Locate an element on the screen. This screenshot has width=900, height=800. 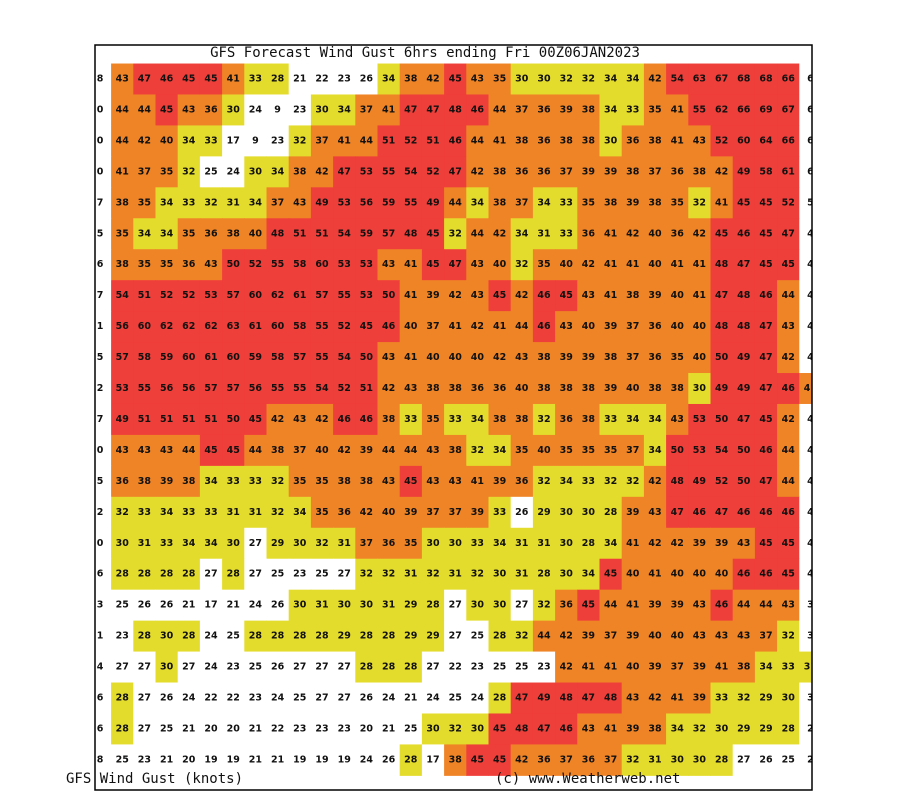
gust-value: 35 is located at coordinates (432, 419).